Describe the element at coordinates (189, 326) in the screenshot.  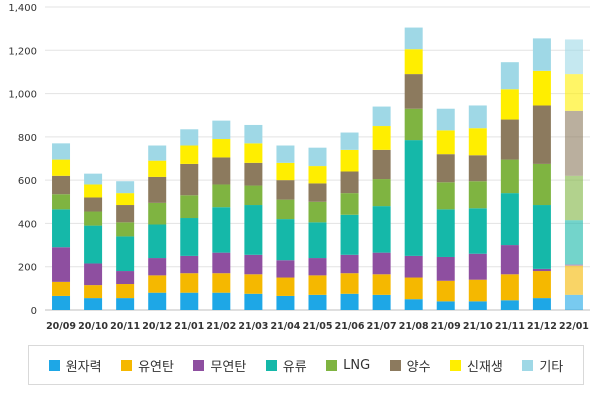
I see `x-tick-label: 21/01` at that location.